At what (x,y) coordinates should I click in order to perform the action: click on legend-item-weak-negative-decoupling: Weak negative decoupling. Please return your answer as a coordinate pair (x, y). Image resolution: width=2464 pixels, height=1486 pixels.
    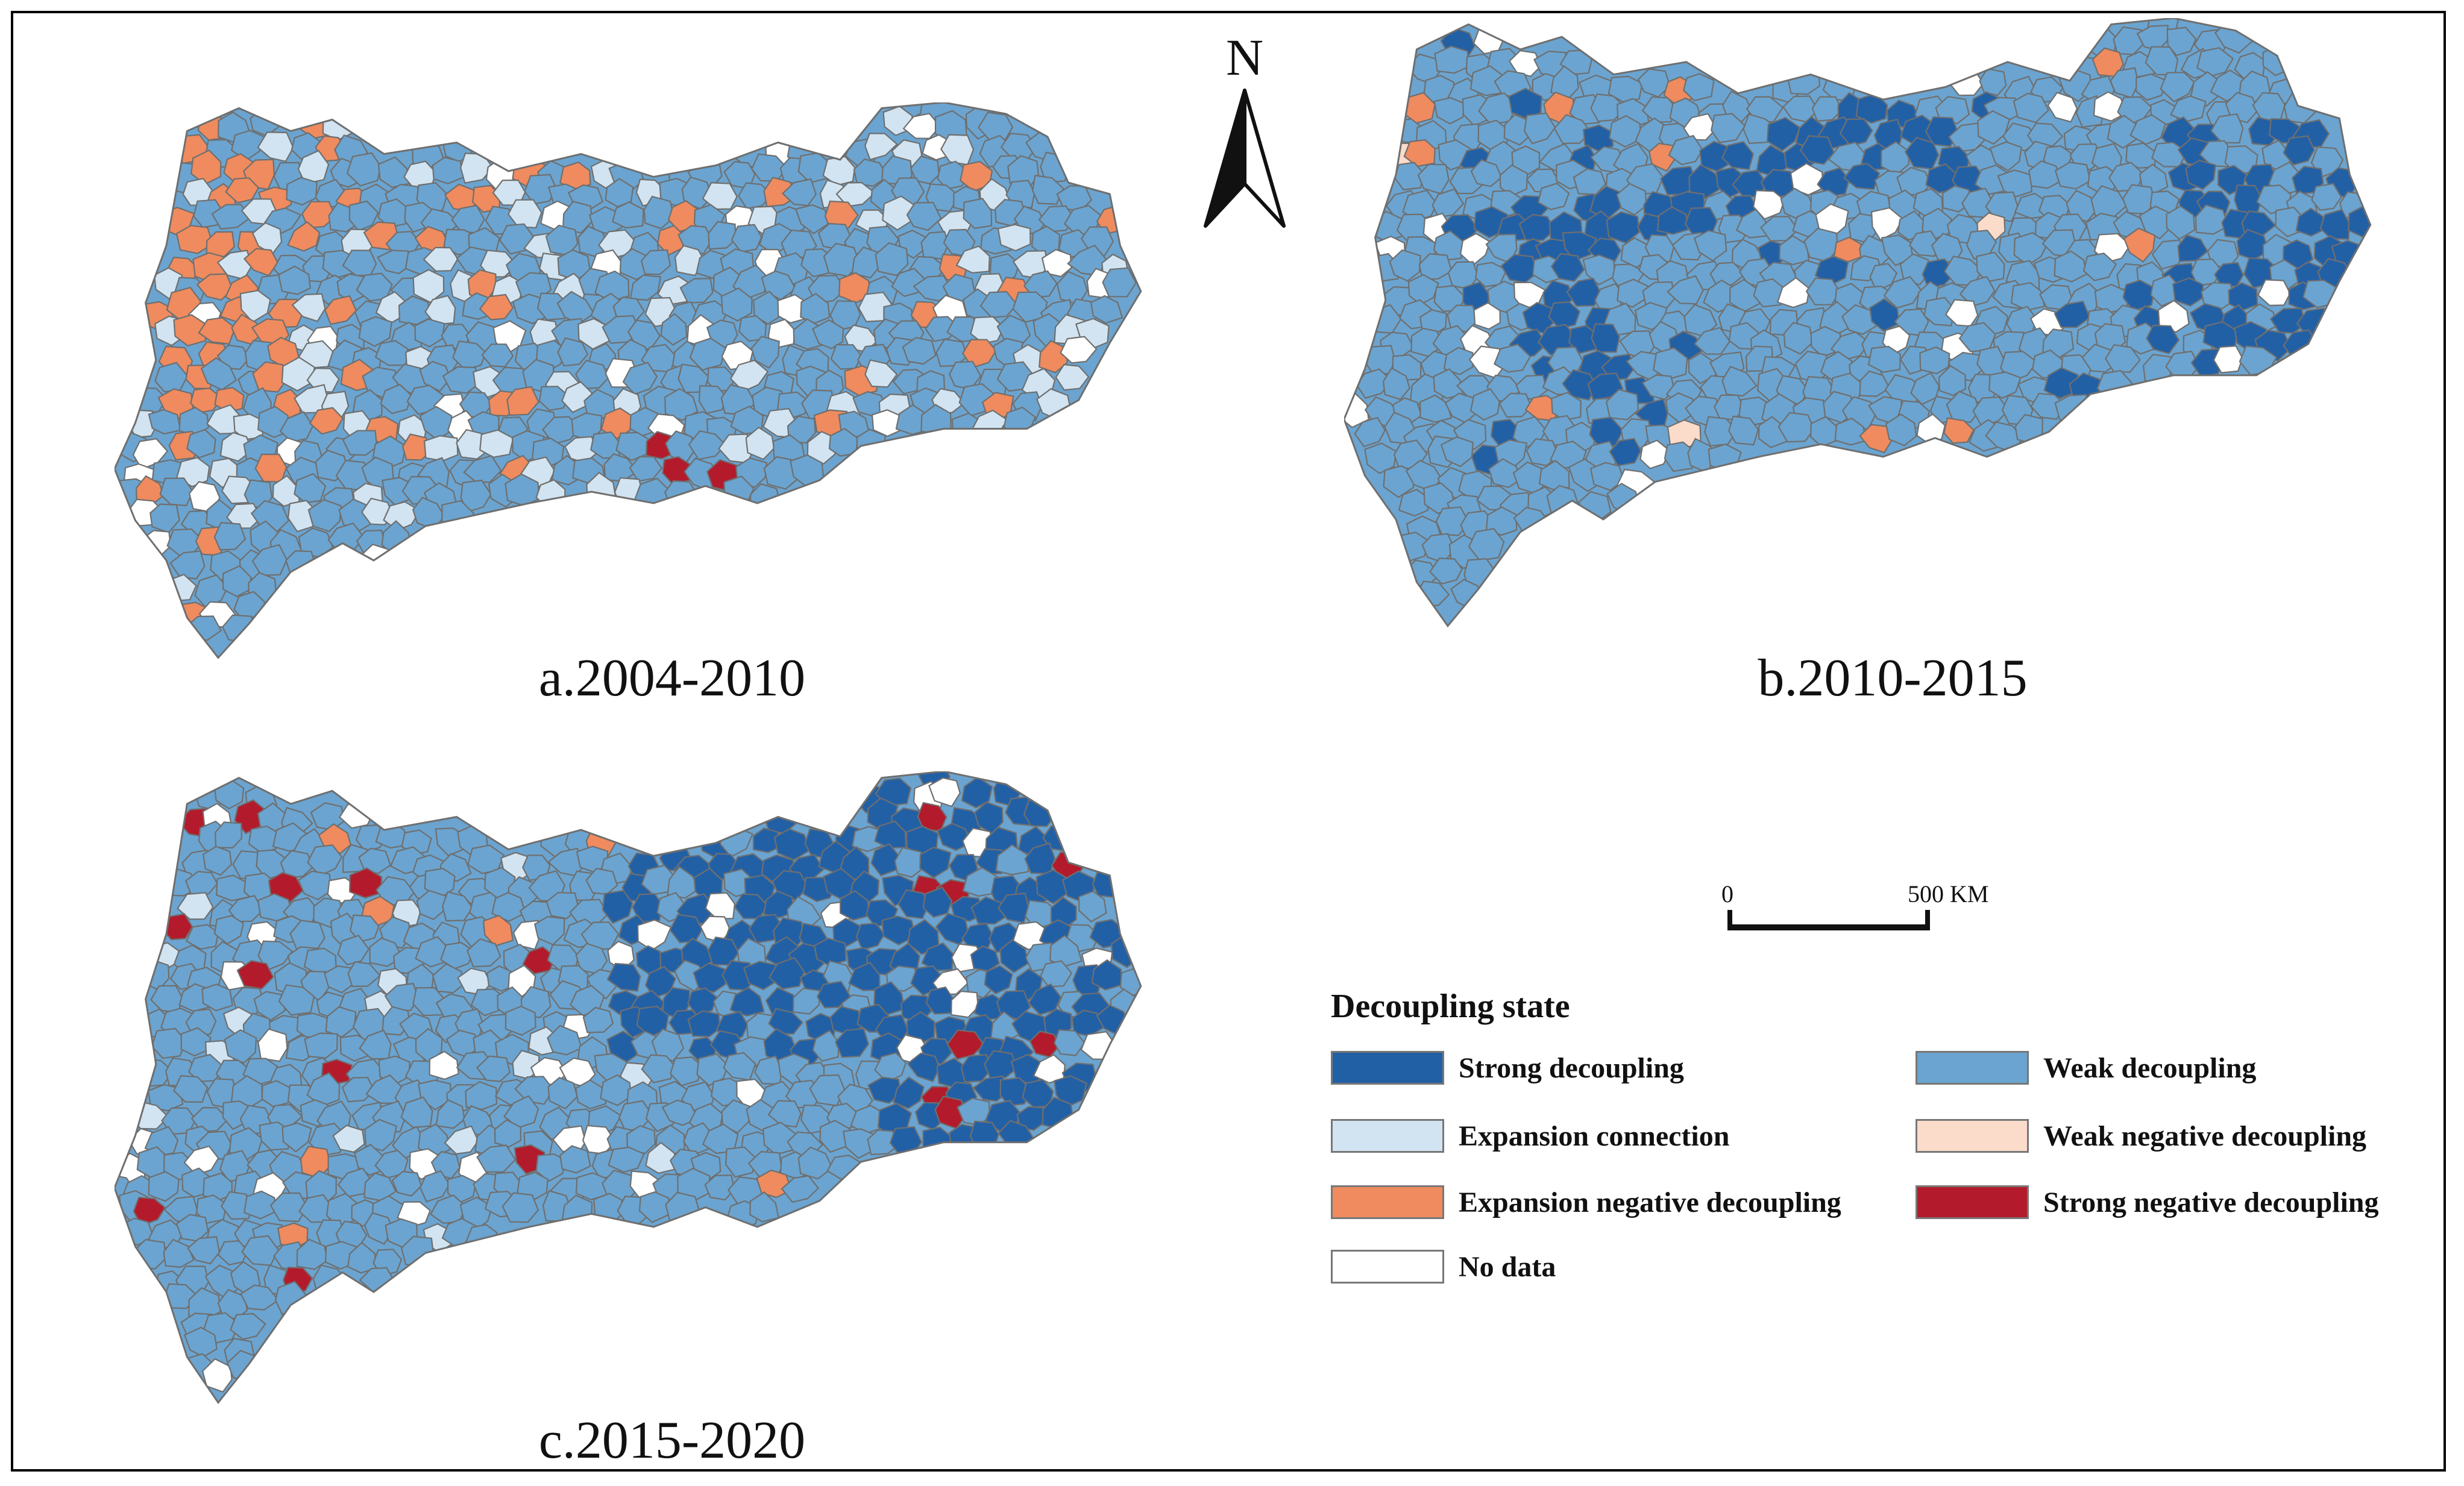
    Looking at the image, I should click on (2141, 1136).